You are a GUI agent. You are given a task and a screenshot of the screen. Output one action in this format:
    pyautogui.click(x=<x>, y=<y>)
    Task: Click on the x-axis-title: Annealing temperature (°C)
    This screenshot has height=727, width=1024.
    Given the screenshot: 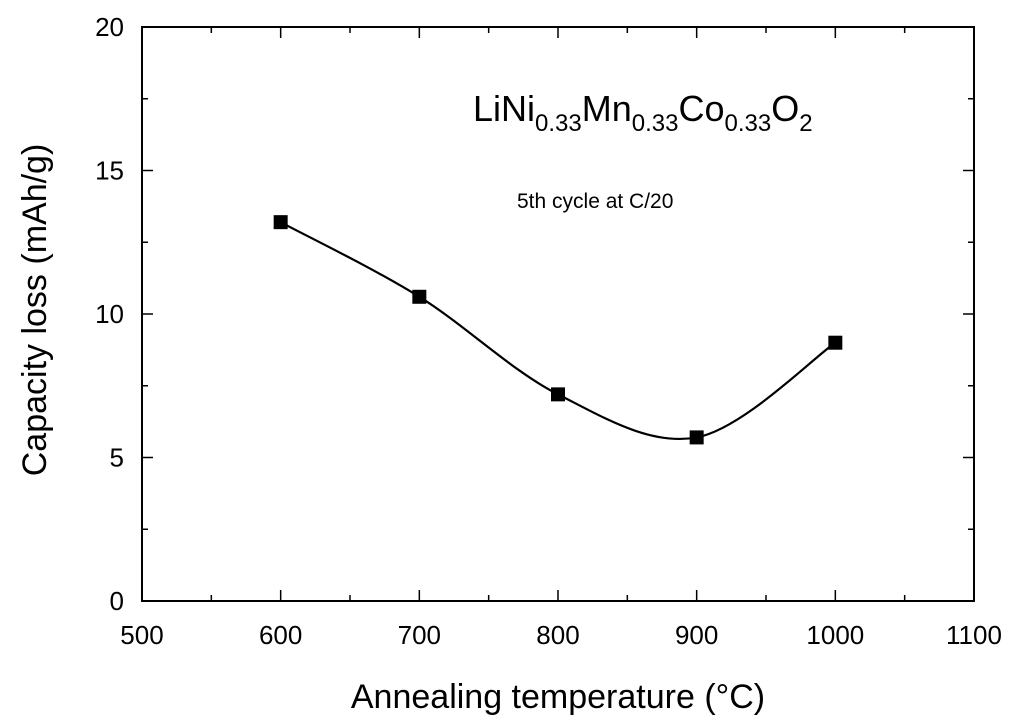 What is the action you would take?
    pyautogui.click(x=558, y=697)
    